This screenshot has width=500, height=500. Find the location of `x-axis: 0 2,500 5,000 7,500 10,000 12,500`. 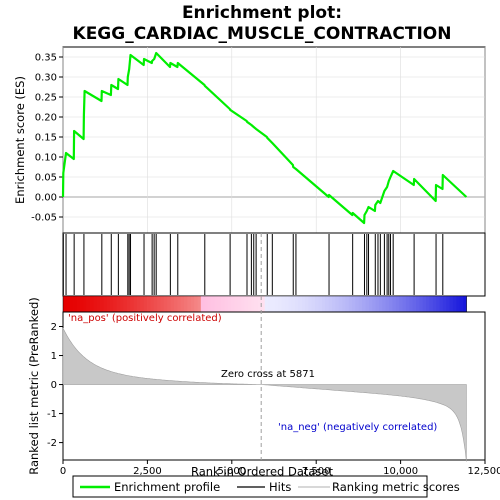

x-axis: 0 2,500 5,000 7,500 10,000 12,500 is located at coordinates (280, 468).